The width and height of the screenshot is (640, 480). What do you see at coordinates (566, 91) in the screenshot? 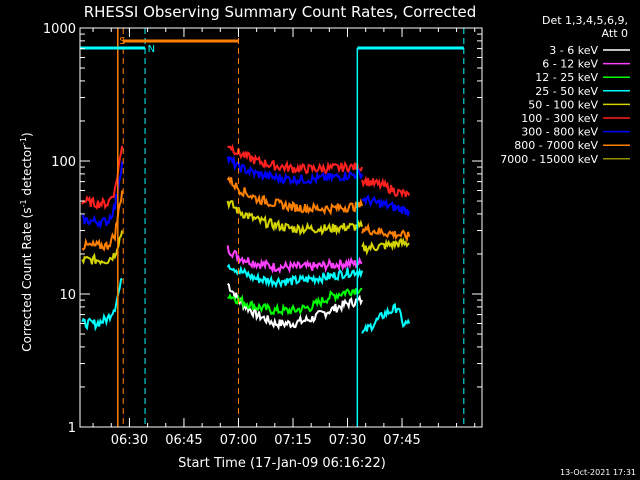
I see `legend-label-25-50-kev: 25 - 50 keV` at bounding box center [566, 91].